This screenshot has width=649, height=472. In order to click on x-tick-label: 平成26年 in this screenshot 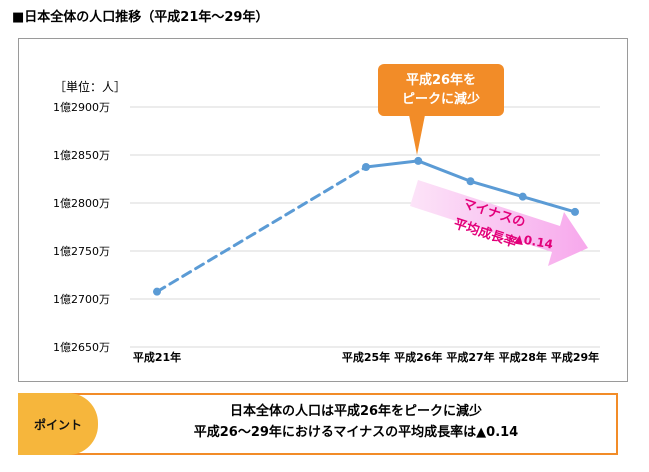, I will do `click(418, 357)`.